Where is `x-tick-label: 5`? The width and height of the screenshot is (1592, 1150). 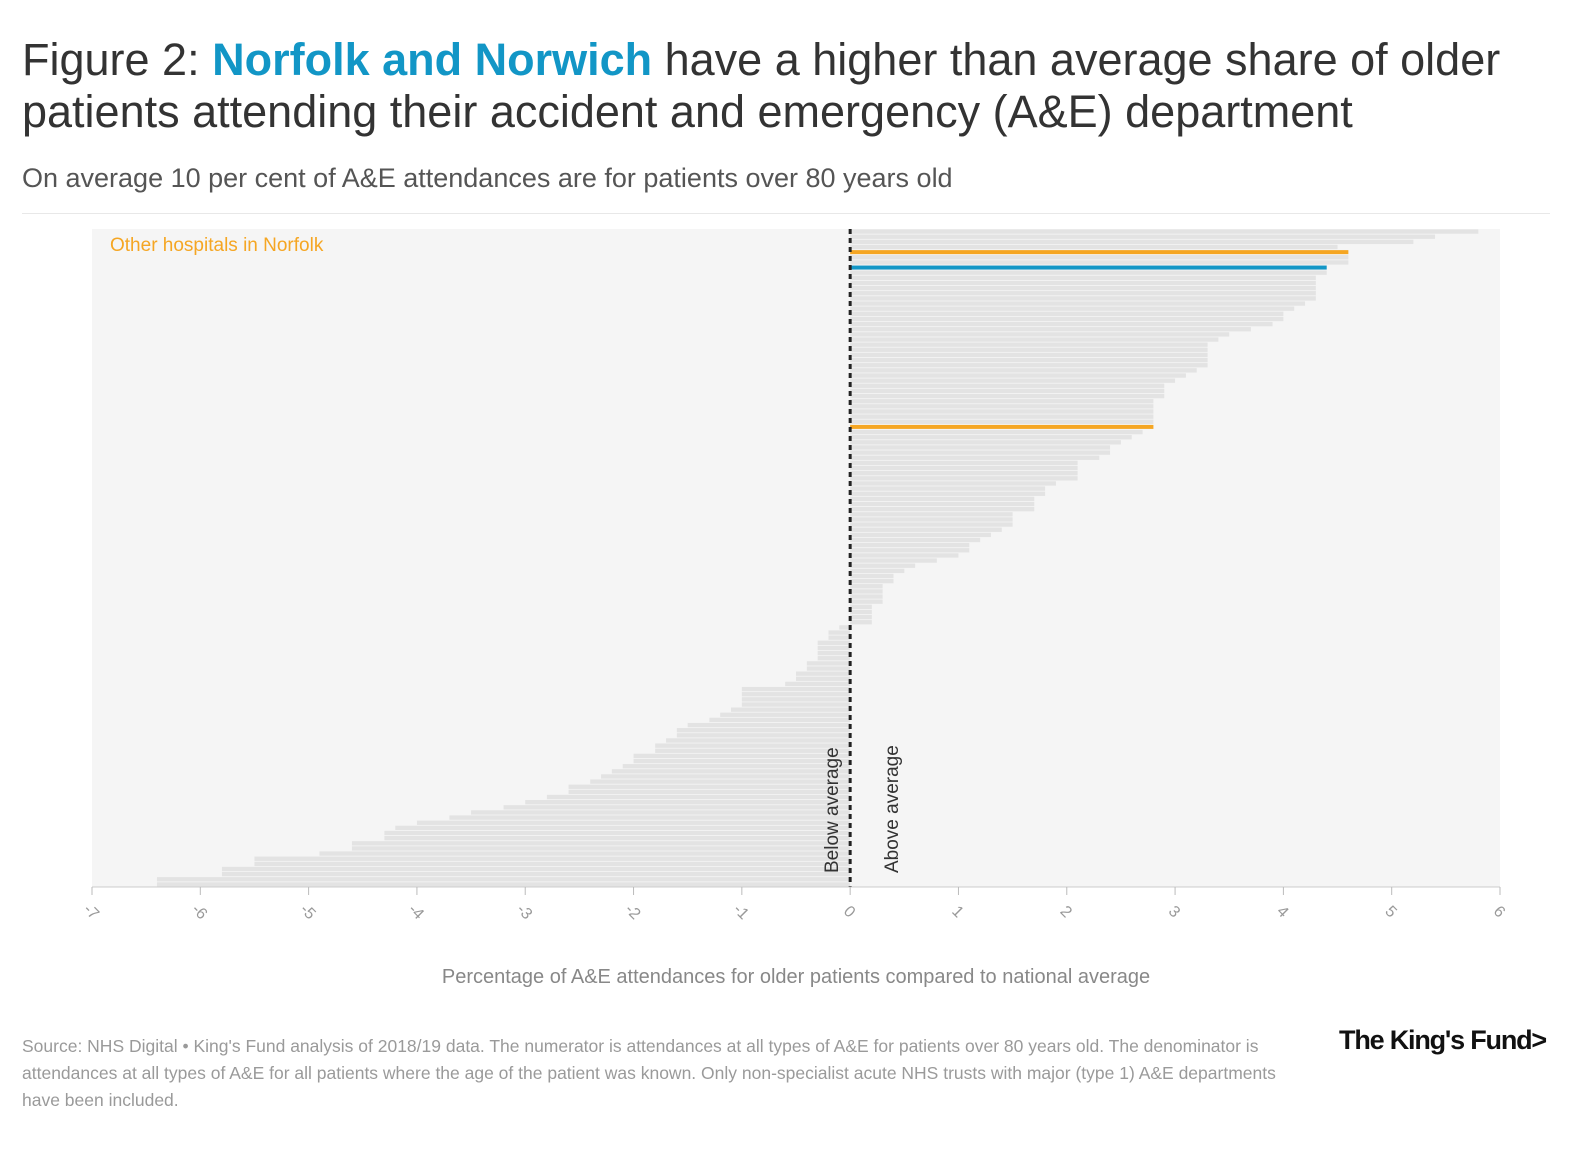
x-tick-label: 5 is located at coordinates (1390, 912).